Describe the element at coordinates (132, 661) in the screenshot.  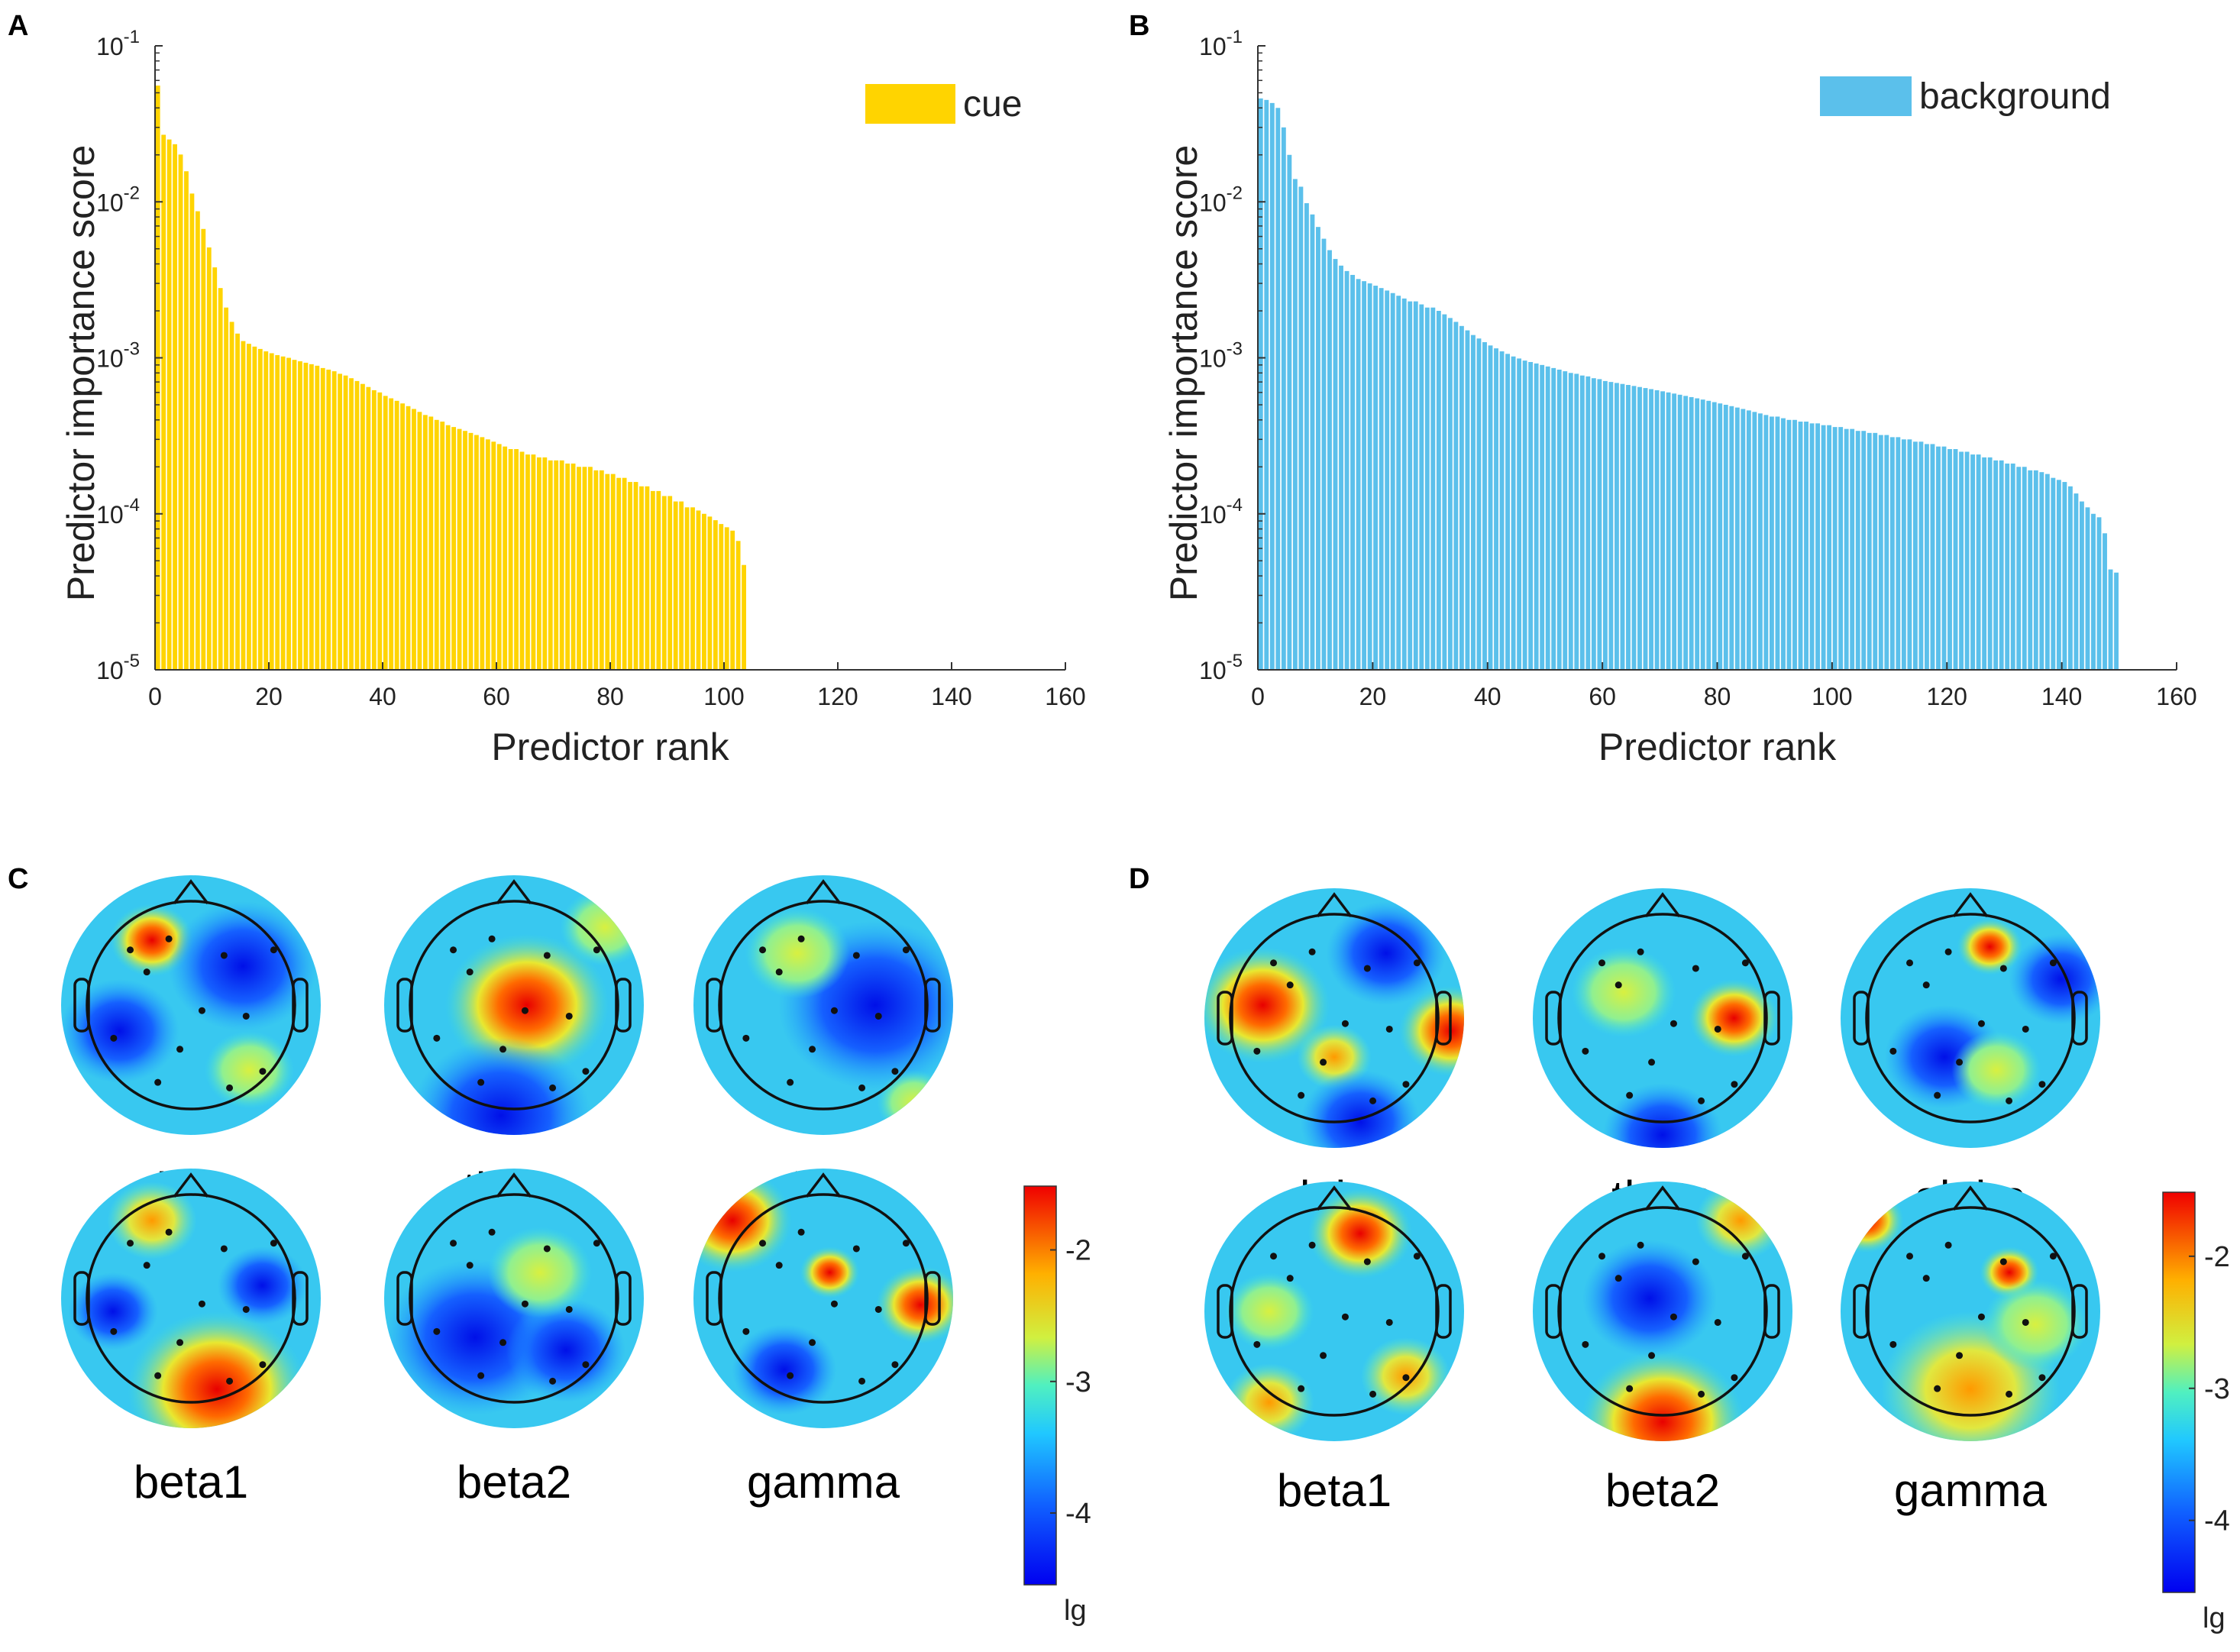
I see `y-tick-exponent: -5` at that location.